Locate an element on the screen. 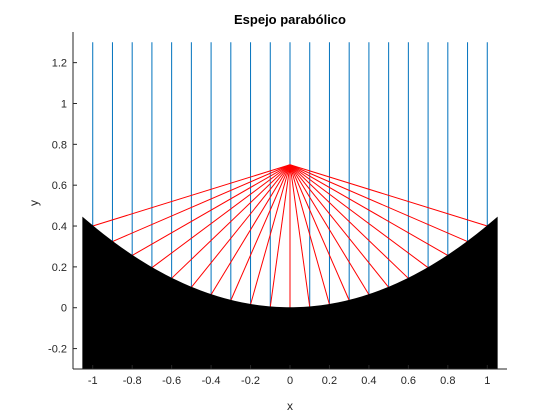 The width and height of the screenshot is (560, 420). y-tick-label: 0.6 is located at coordinates (59, 186).